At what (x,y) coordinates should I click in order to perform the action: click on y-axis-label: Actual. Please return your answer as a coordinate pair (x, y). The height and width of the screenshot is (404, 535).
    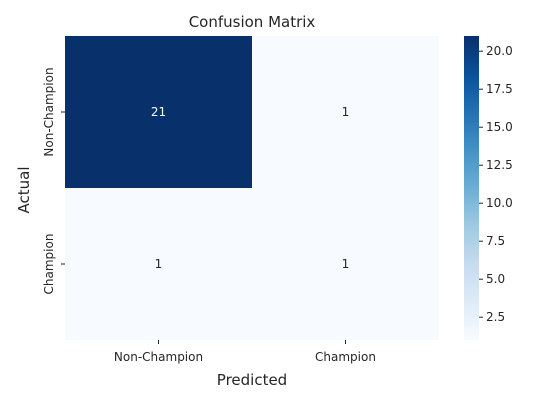
    Looking at the image, I should click on (24, 190).